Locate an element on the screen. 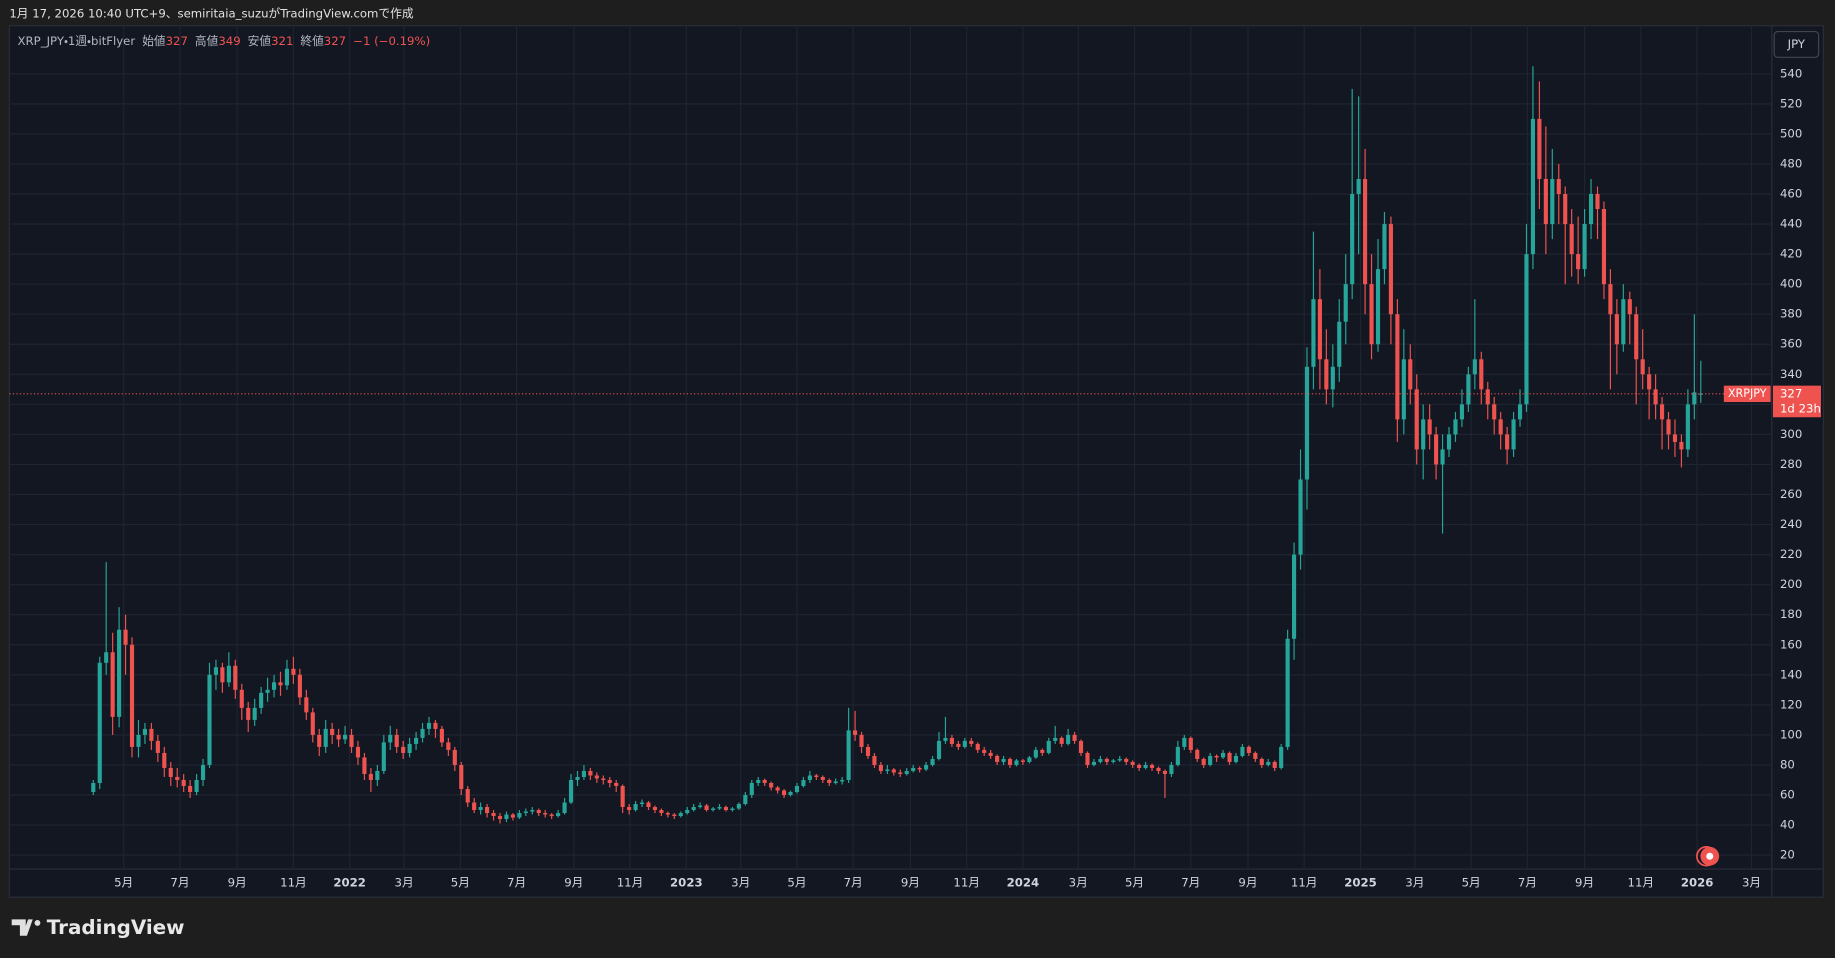 Image resolution: width=1835 pixels, height=958 pixels. y-tick-label: 280 is located at coordinates (1791, 464).